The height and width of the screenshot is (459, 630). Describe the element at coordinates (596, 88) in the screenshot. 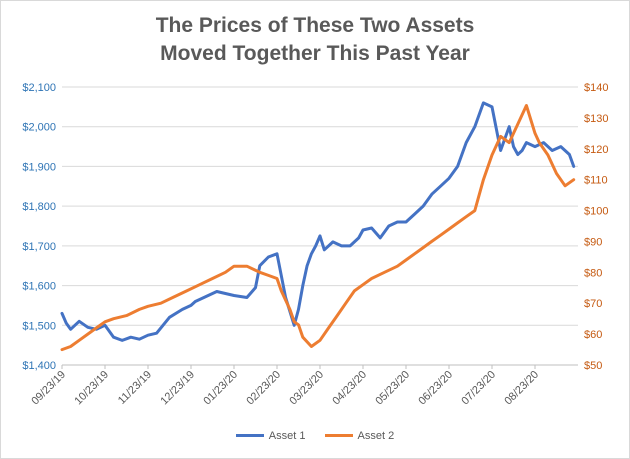

I see `y-right-tick-label: $140` at that location.